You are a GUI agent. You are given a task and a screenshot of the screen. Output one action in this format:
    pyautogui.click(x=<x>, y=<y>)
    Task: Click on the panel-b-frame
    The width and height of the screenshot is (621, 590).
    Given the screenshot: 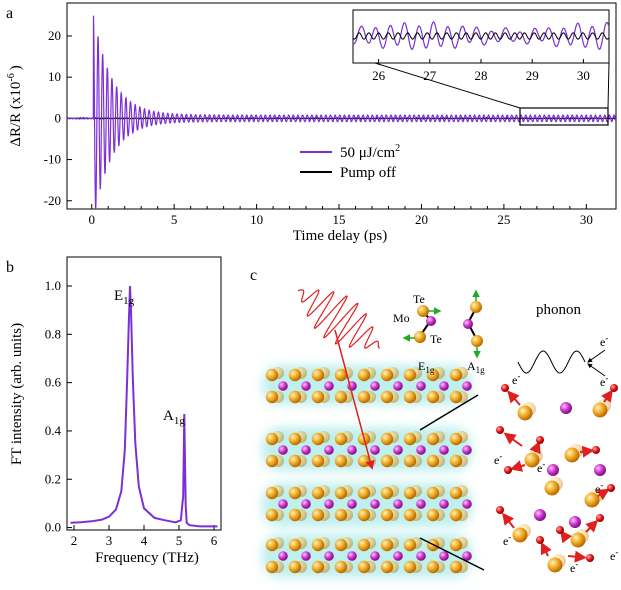 What is the action you would take?
    pyautogui.click(x=144, y=393)
    